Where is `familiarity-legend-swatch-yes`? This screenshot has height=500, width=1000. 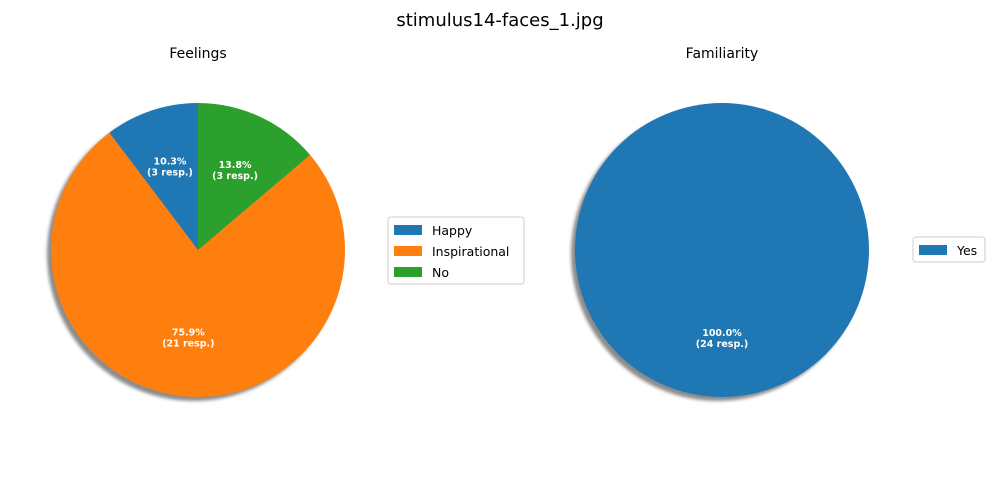
familiarity-legend-swatch-yes is located at coordinates (933, 250).